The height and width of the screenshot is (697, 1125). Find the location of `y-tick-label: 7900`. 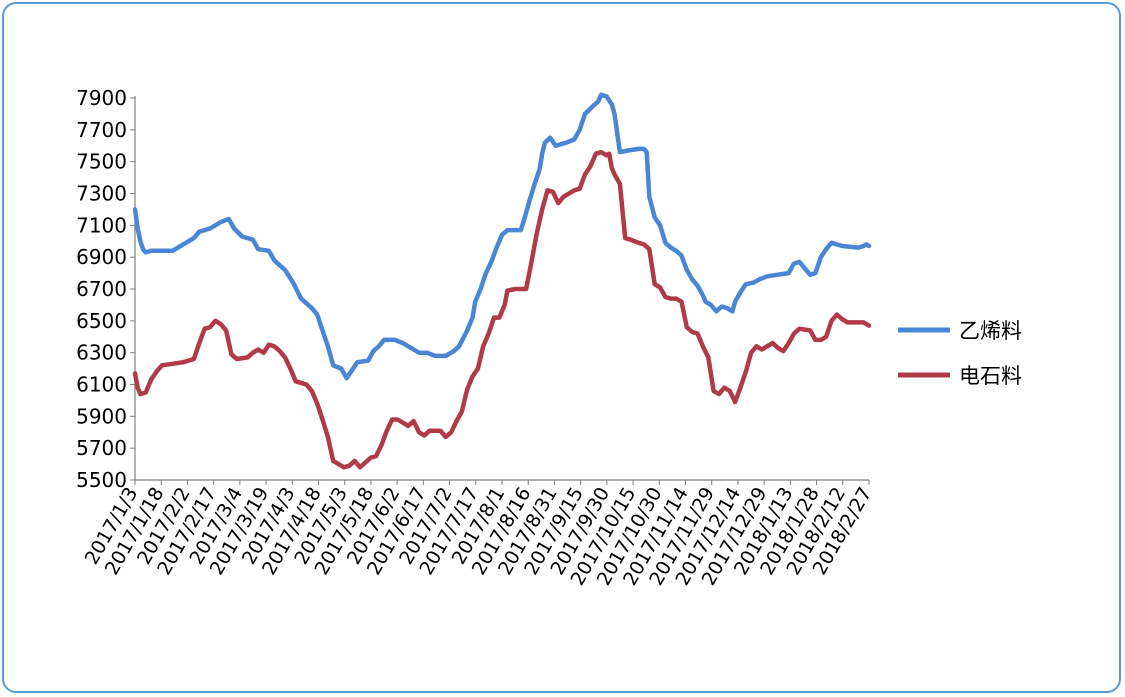

y-tick-label: 7900 is located at coordinates (101, 98).